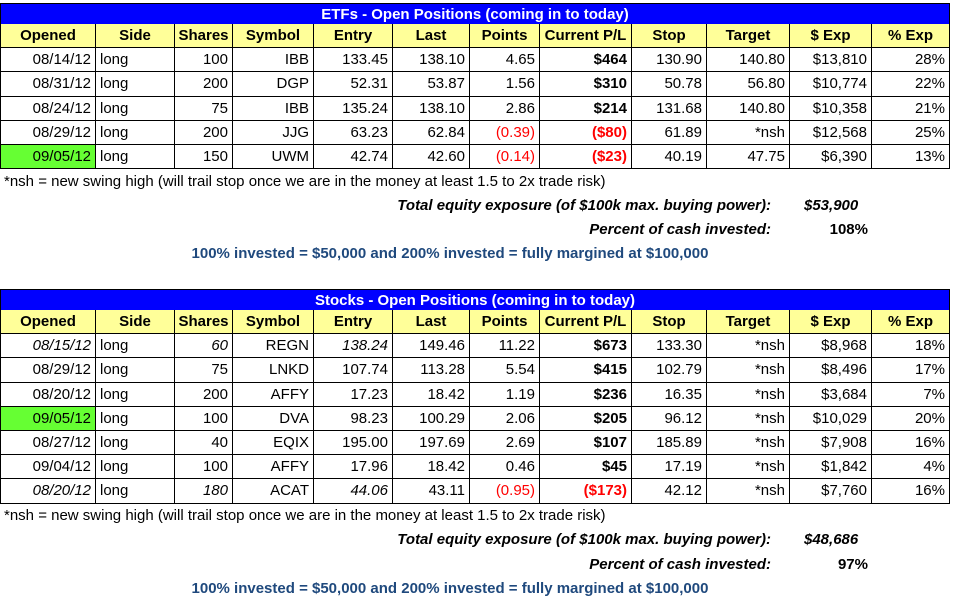  I want to click on table-cell: 17.96, so click(353, 467).